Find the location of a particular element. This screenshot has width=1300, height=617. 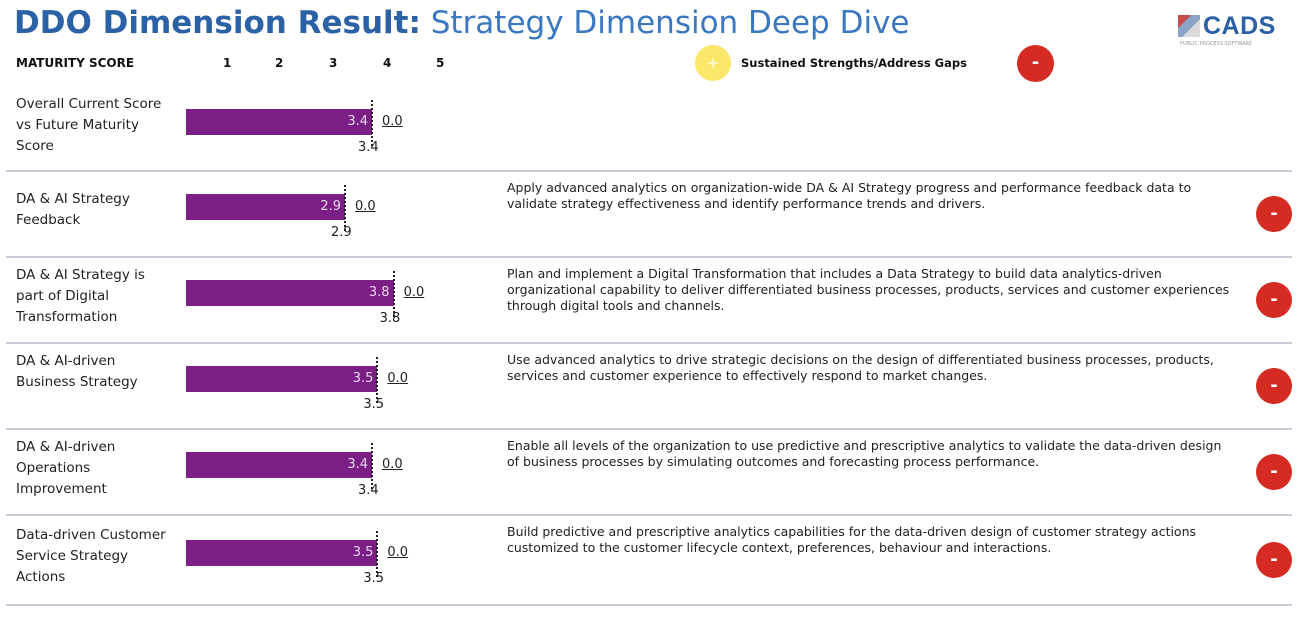

current-score-value: 2.9 is located at coordinates (341, 232).